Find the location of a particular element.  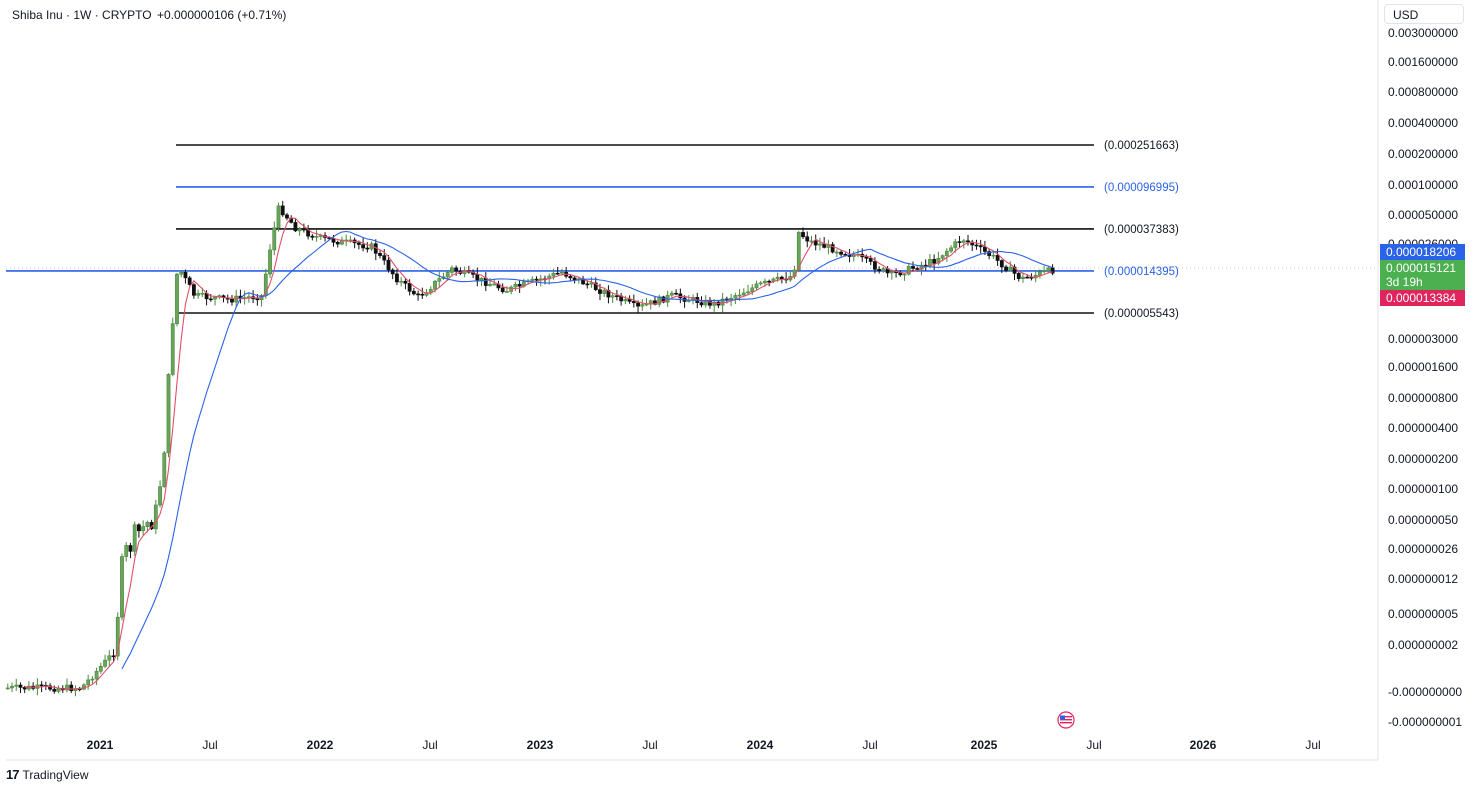

price-tag-label: 0.000018206 is located at coordinates (1421, 252).